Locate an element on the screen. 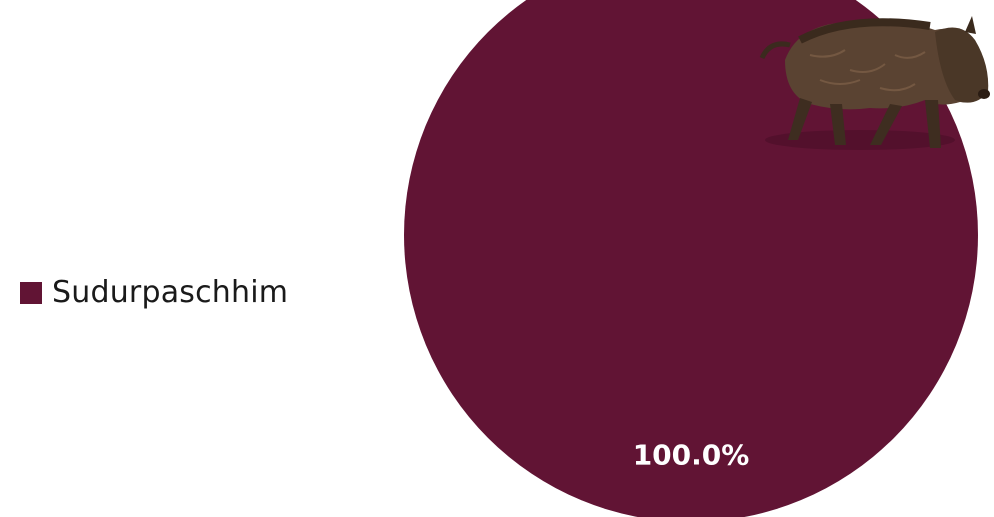 The height and width of the screenshot is (517, 994). legend-label-sudurpaschhim: Sudurpaschhim is located at coordinates (170, 292).